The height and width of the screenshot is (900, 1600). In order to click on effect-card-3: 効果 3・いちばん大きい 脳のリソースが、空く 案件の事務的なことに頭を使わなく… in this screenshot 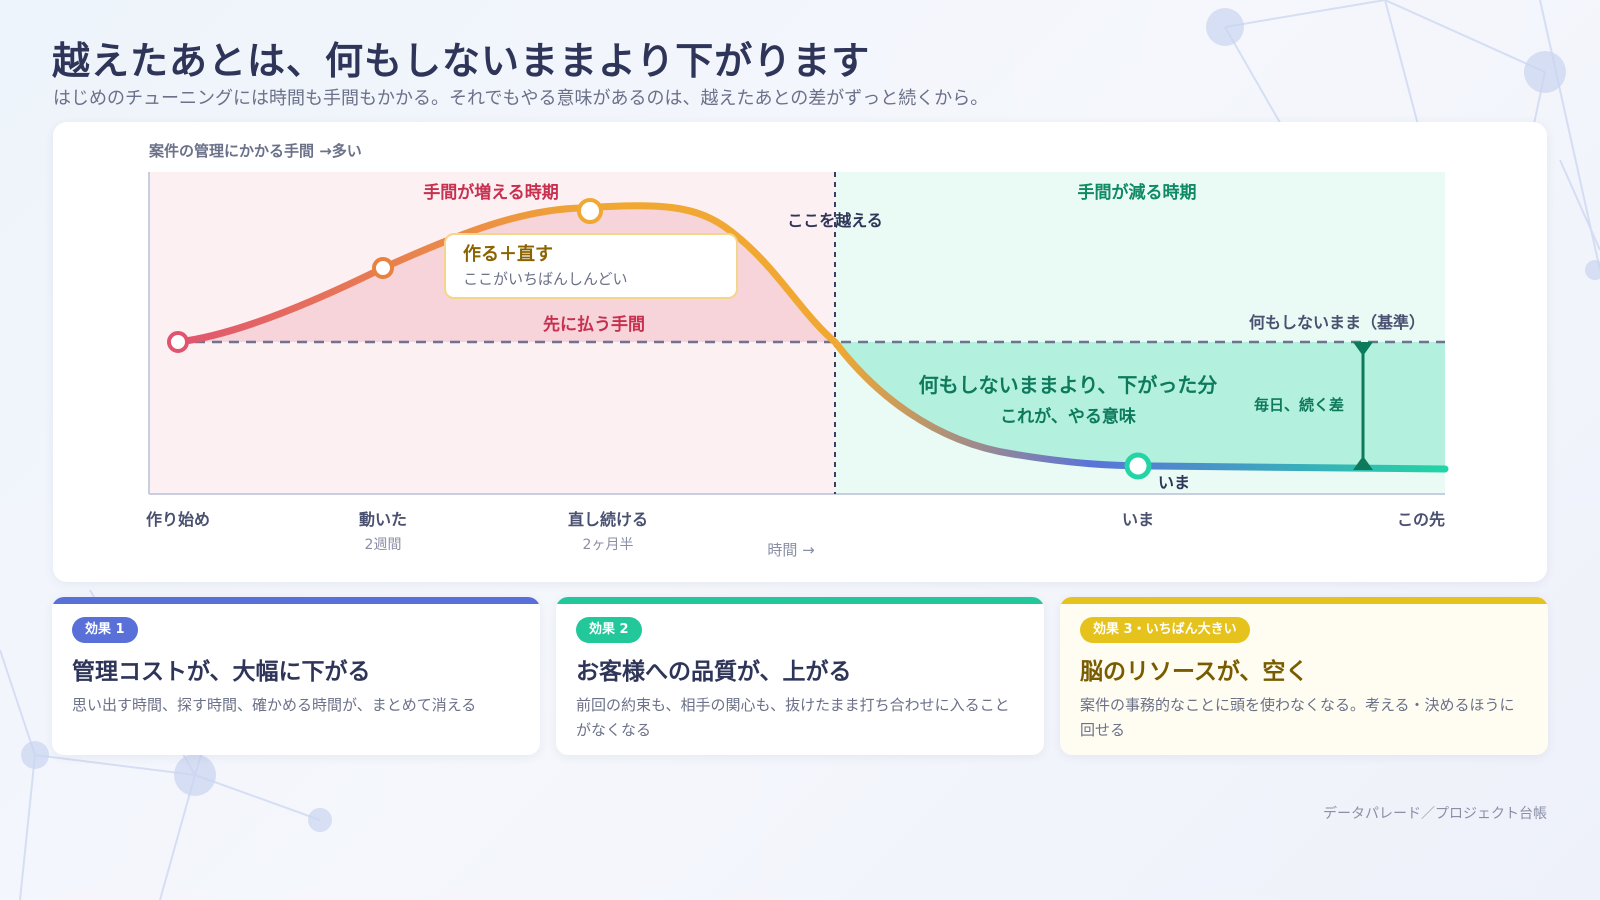, I will do `click(1304, 676)`.